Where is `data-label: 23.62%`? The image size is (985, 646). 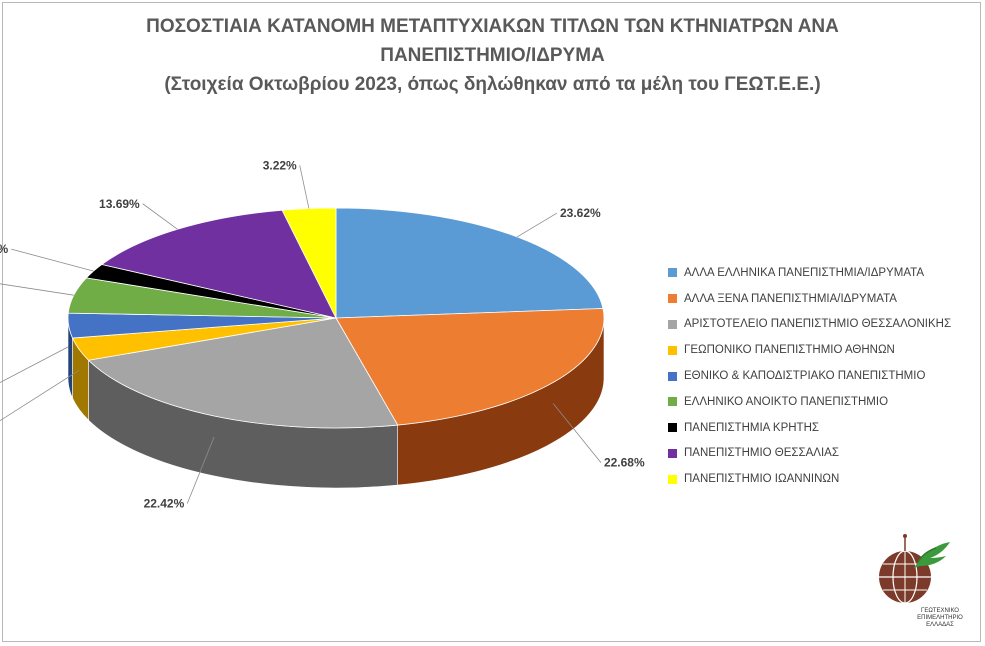
data-label: 23.62% is located at coordinates (580, 213).